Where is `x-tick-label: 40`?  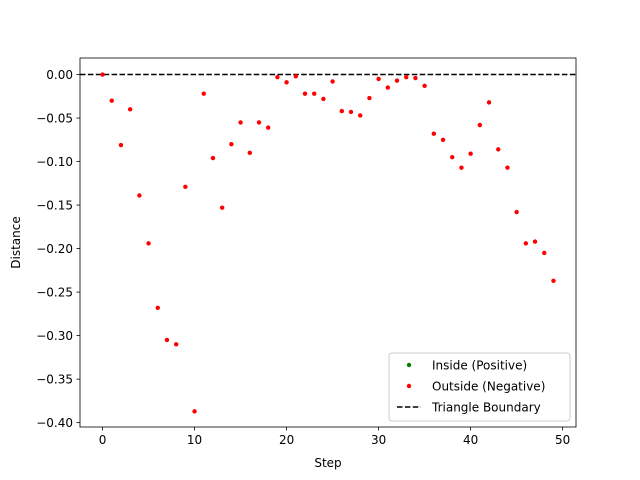 x-tick-label: 40 is located at coordinates (470, 440).